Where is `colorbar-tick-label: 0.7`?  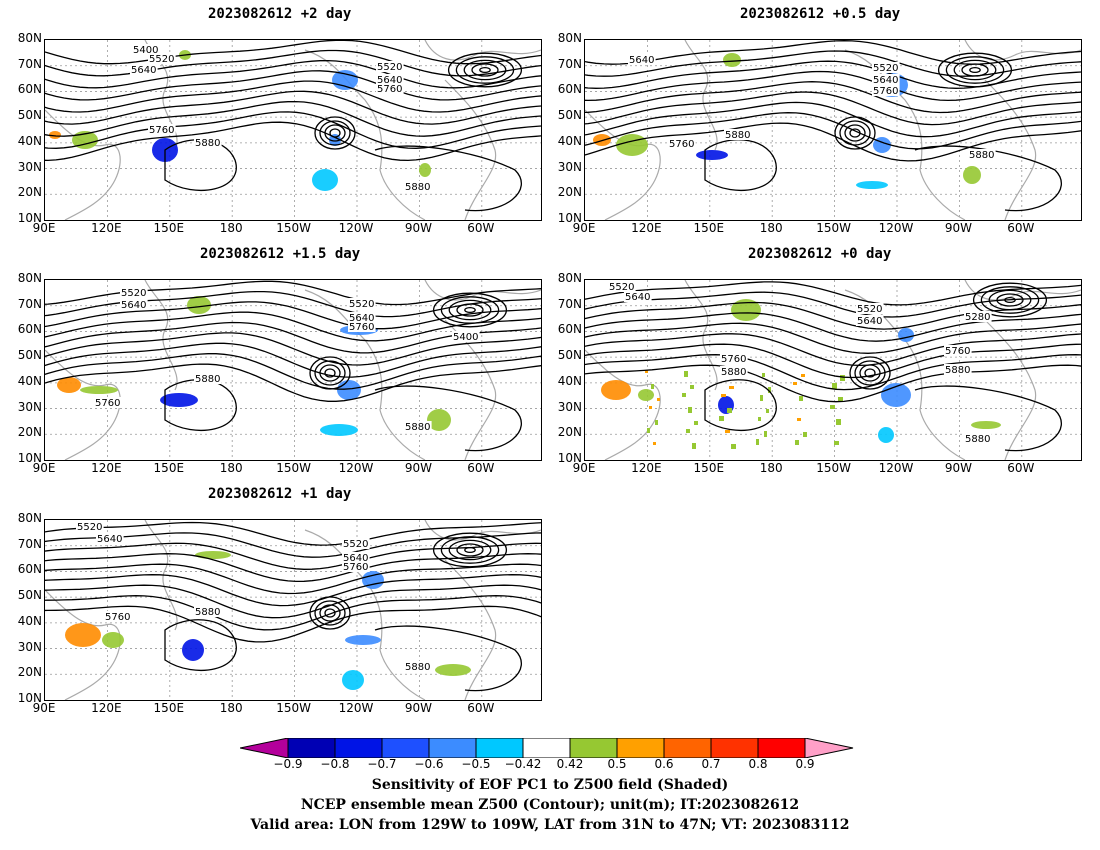
colorbar-tick-label: 0.7 is located at coordinates (711, 764).